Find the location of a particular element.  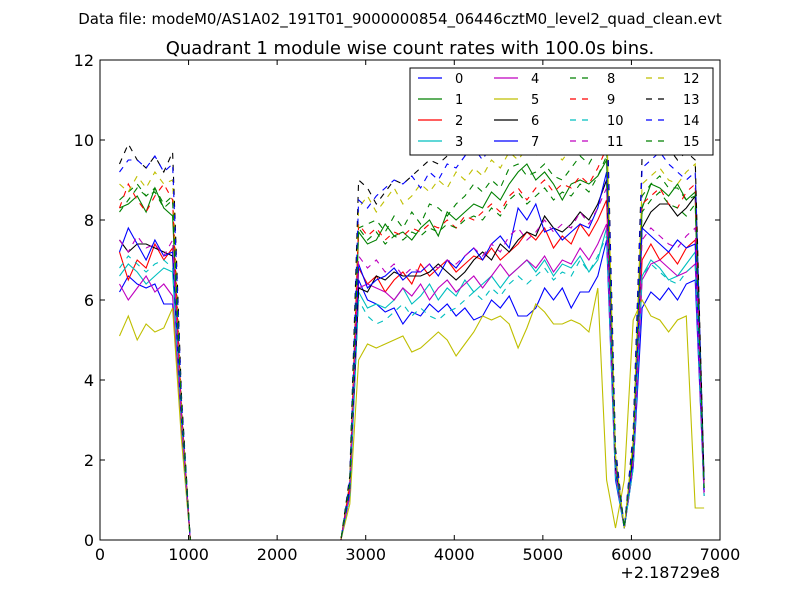

legend-label-6: 6 is located at coordinates (535, 121).